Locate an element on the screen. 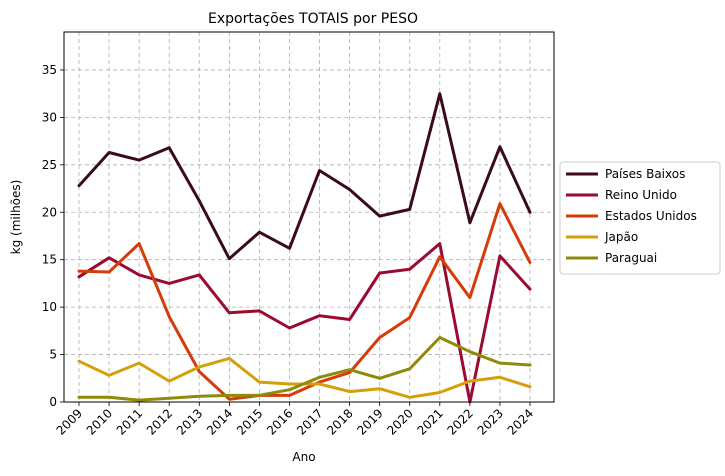 This screenshot has width=725, height=476. legend-label: Paraguai is located at coordinates (631, 258).